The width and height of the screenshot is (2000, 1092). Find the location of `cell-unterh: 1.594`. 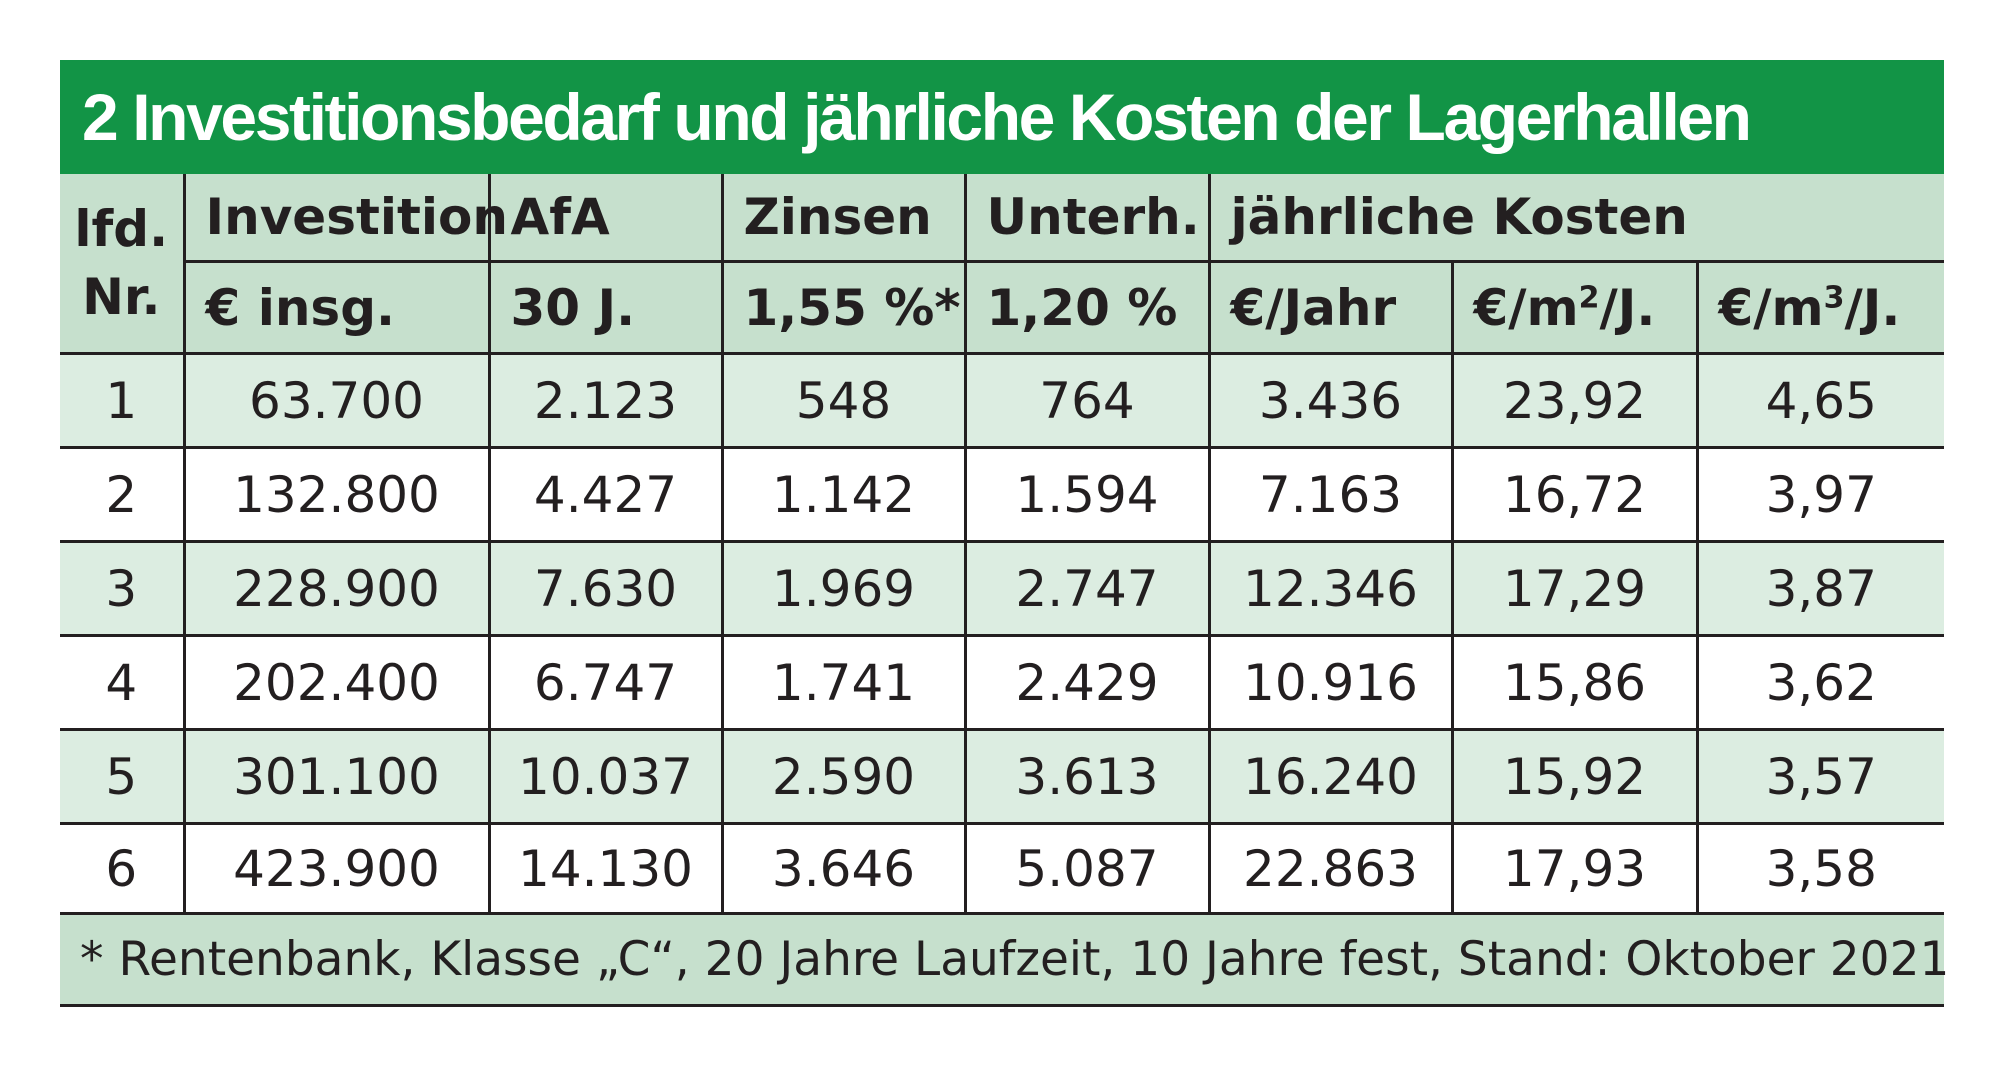

cell-unterh: 1.594 is located at coordinates (1087, 494).